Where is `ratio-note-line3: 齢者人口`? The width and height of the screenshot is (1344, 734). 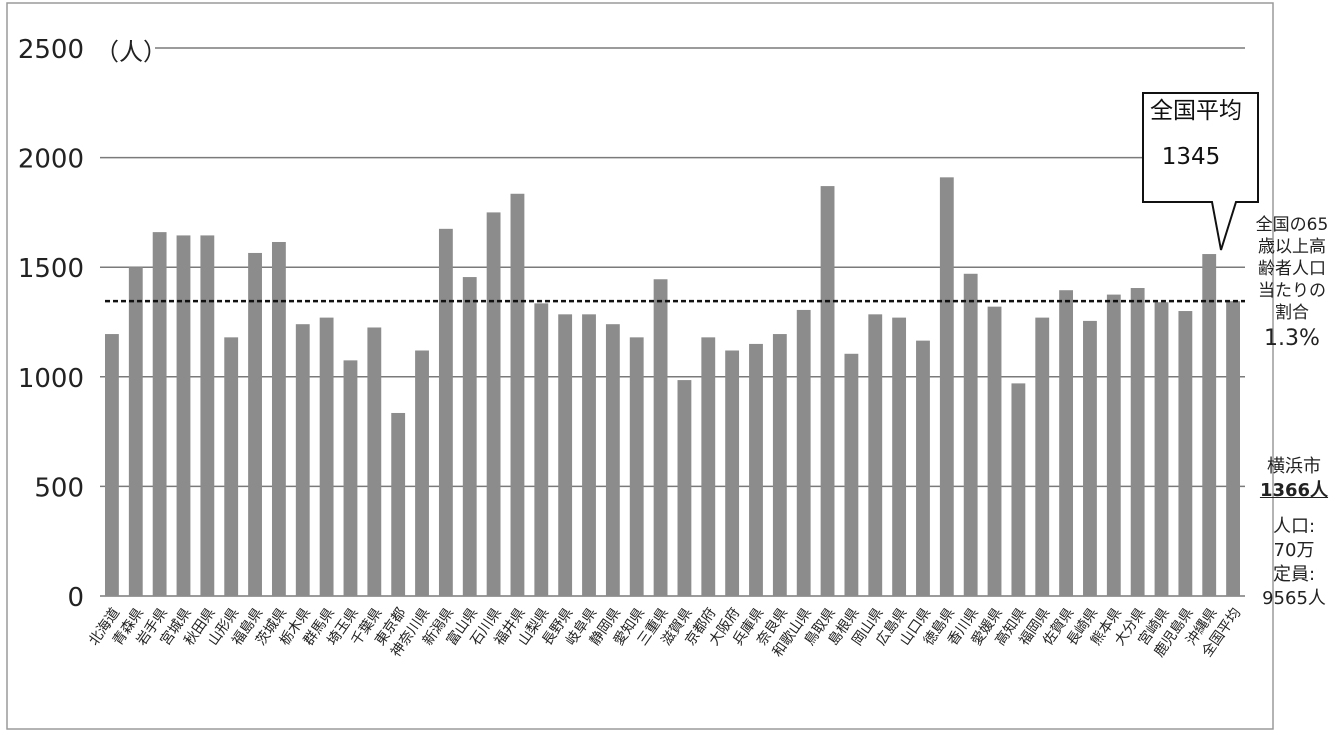
ratio-note-line3: 齢者人口 is located at coordinates (1292, 269).